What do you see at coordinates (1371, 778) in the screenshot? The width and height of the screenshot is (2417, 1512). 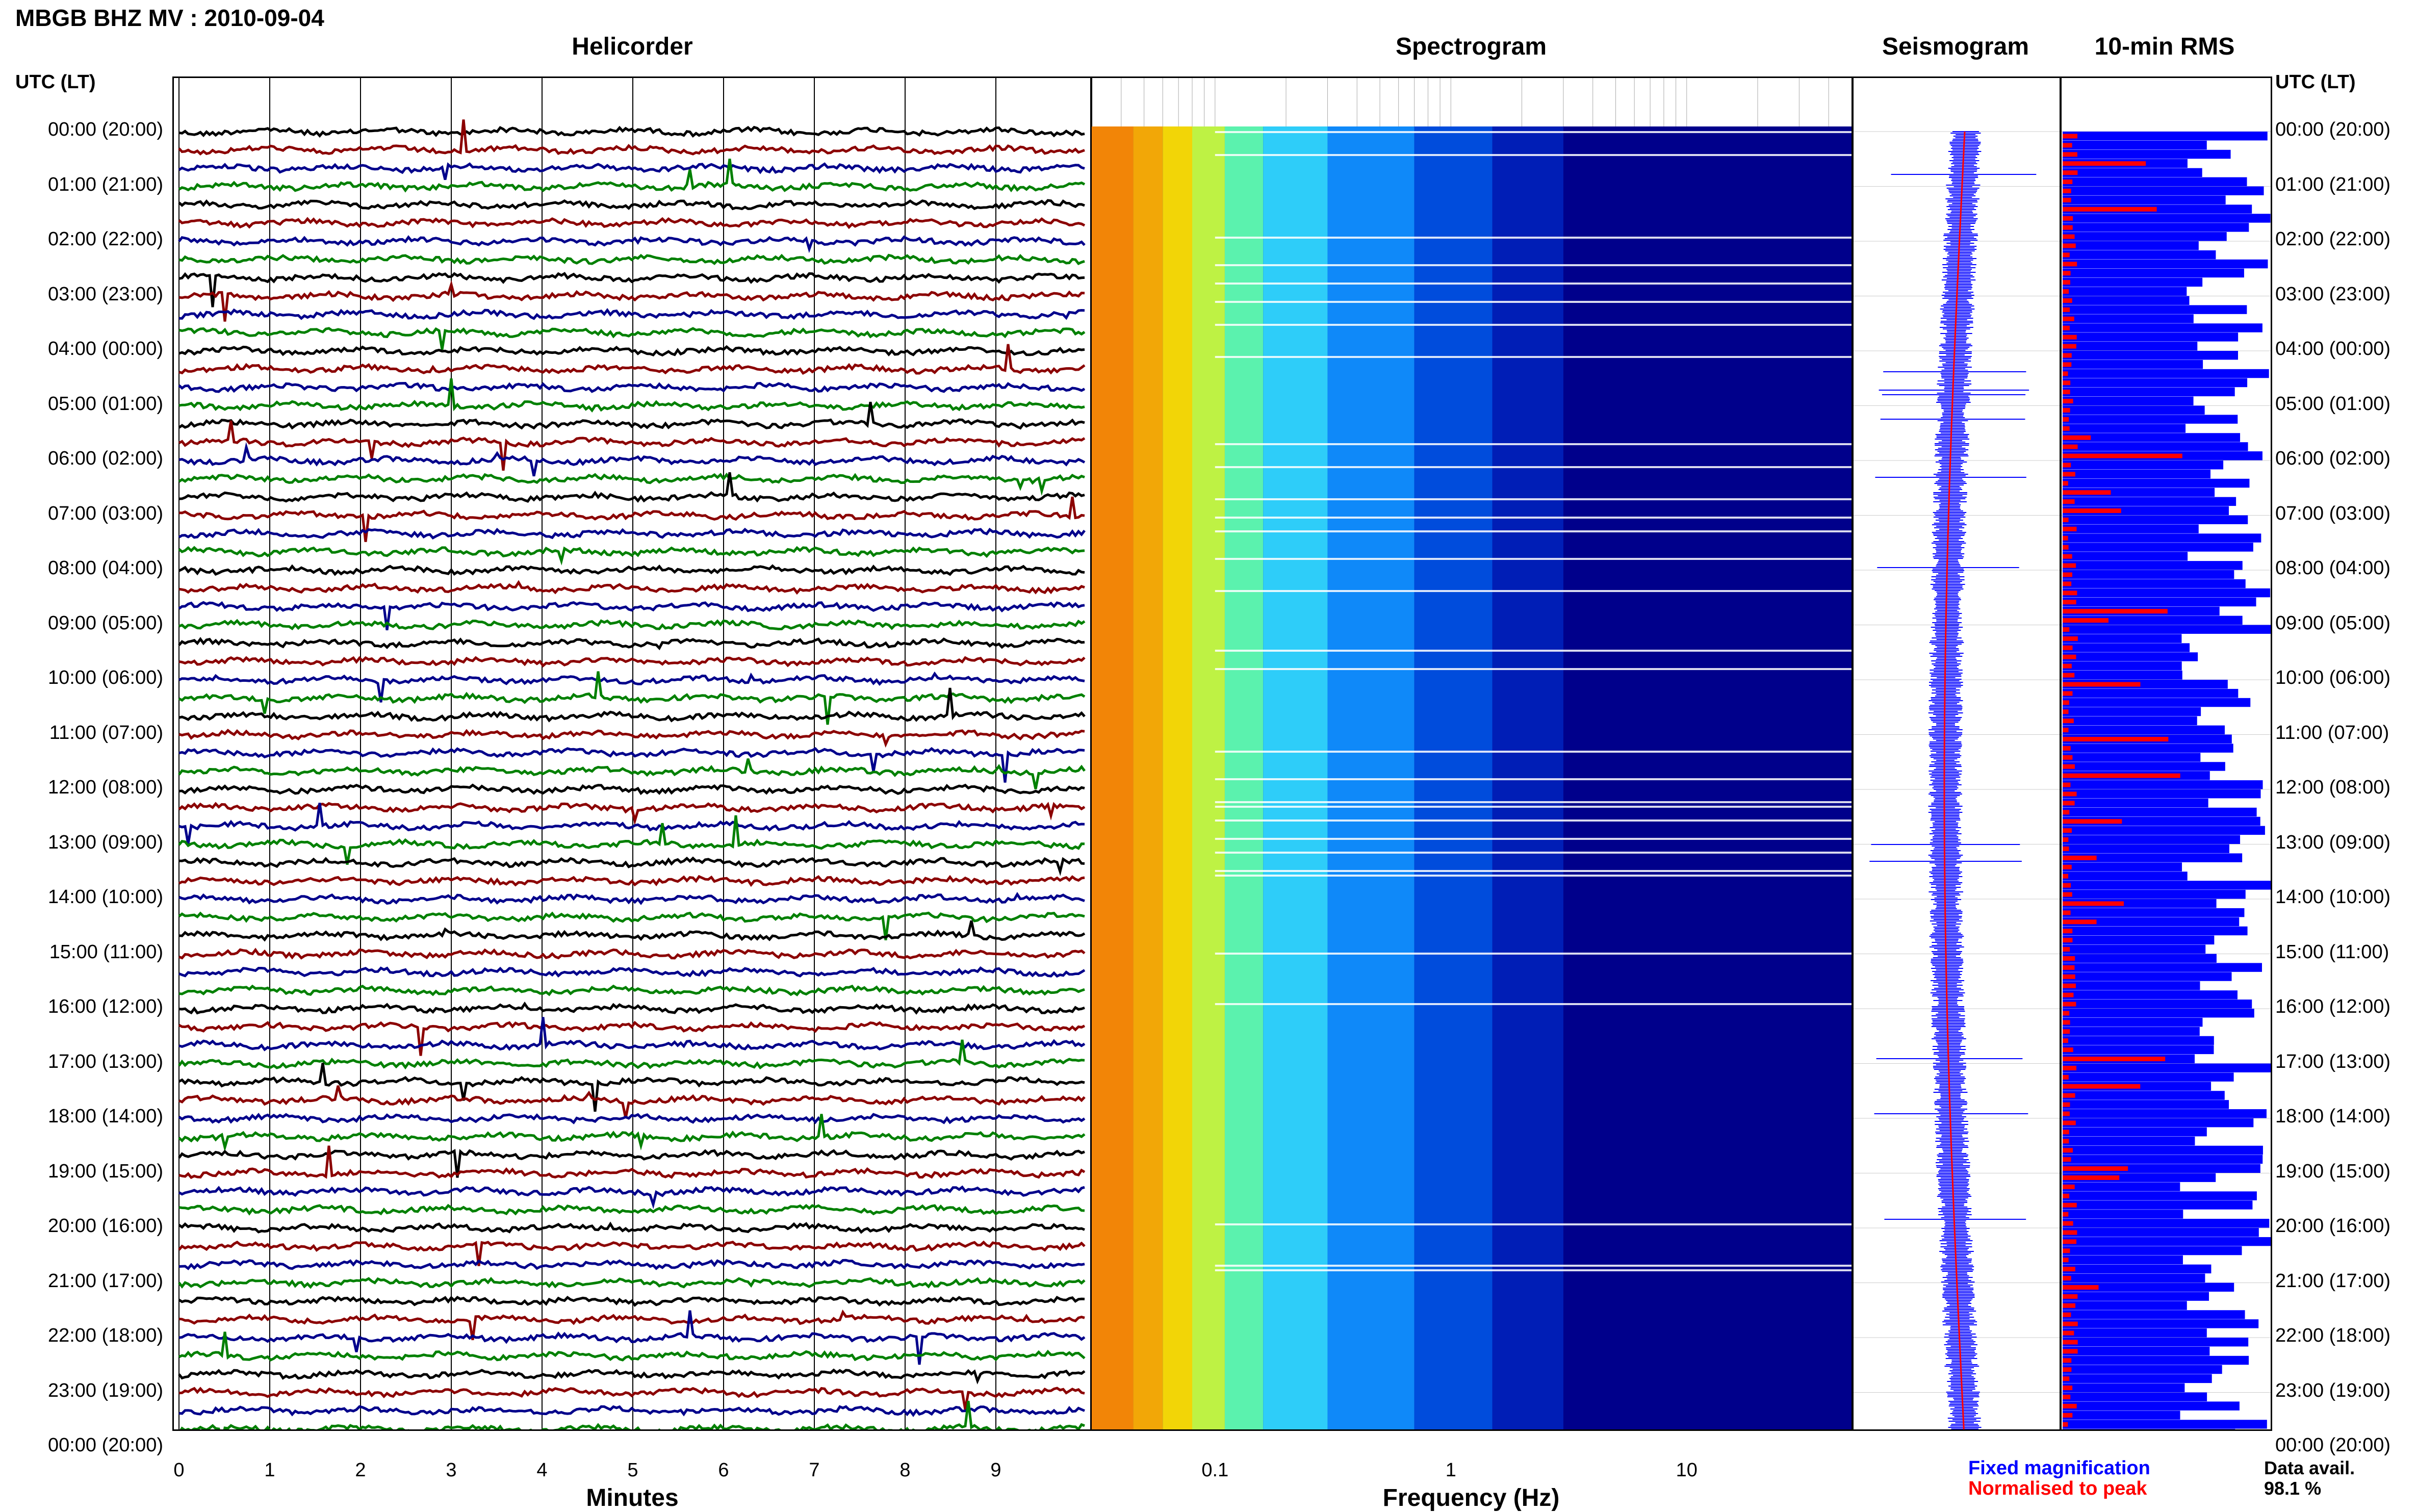 I see `spectrogram-band` at bounding box center [1371, 778].